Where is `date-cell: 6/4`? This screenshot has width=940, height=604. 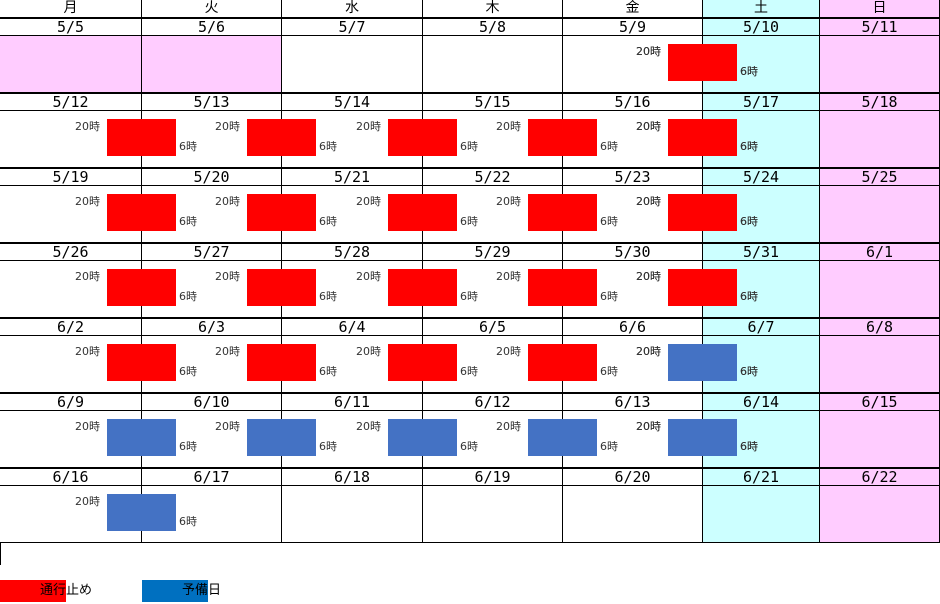 date-cell: 6/4 is located at coordinates (352, 327).